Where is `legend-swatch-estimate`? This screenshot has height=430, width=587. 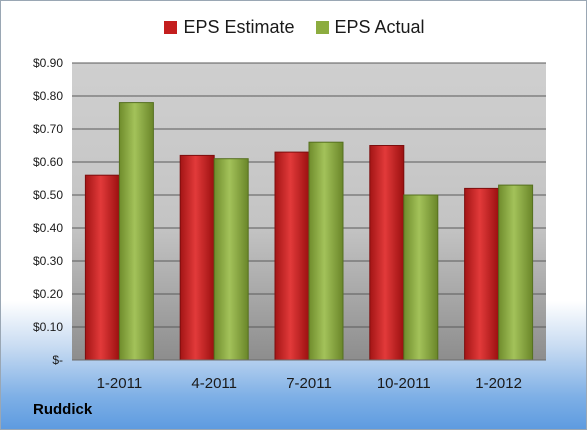 legend-swatch-estimate is located at coordinates (171, 27).